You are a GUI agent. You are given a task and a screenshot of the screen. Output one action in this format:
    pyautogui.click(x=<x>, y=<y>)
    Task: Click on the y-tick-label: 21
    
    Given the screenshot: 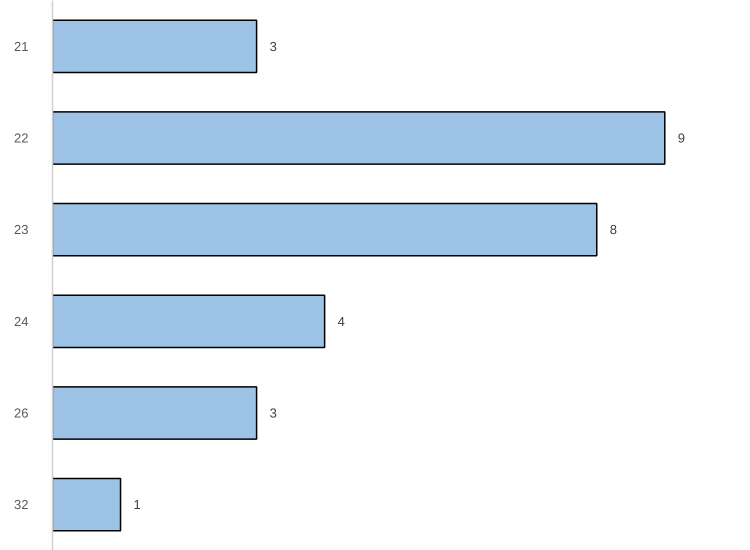 What is the action you would take?
    pyautogui.click(x=21, y=46)
    